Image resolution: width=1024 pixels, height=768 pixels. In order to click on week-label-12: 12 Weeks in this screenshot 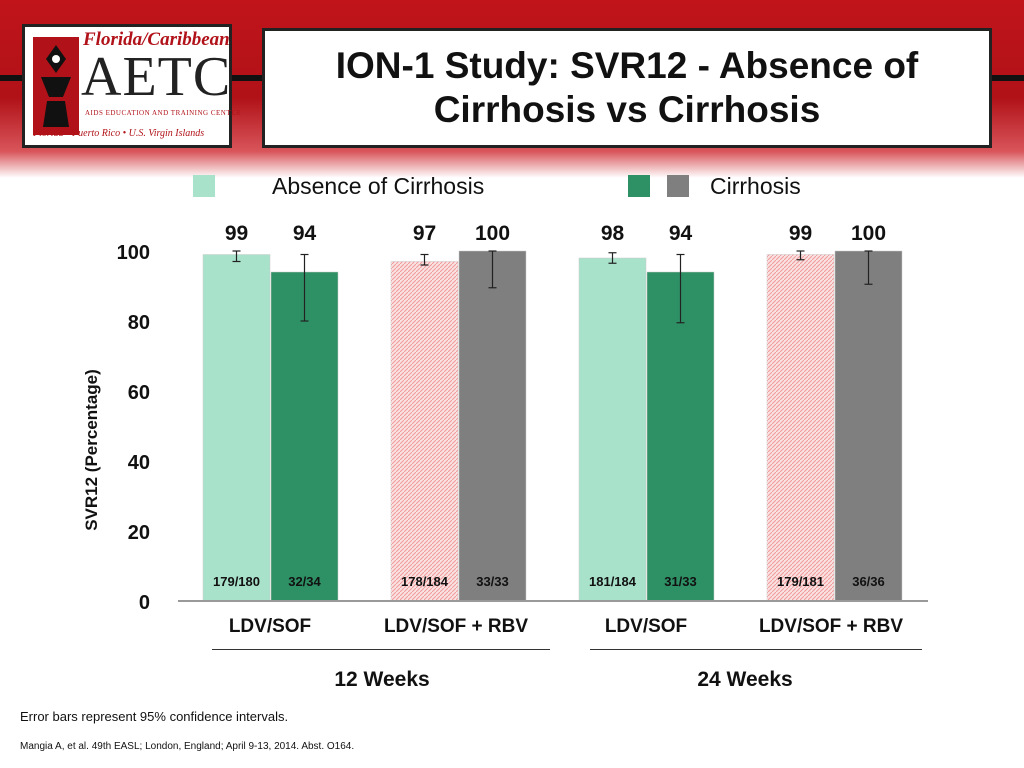, I will do `click(382, 679)`.